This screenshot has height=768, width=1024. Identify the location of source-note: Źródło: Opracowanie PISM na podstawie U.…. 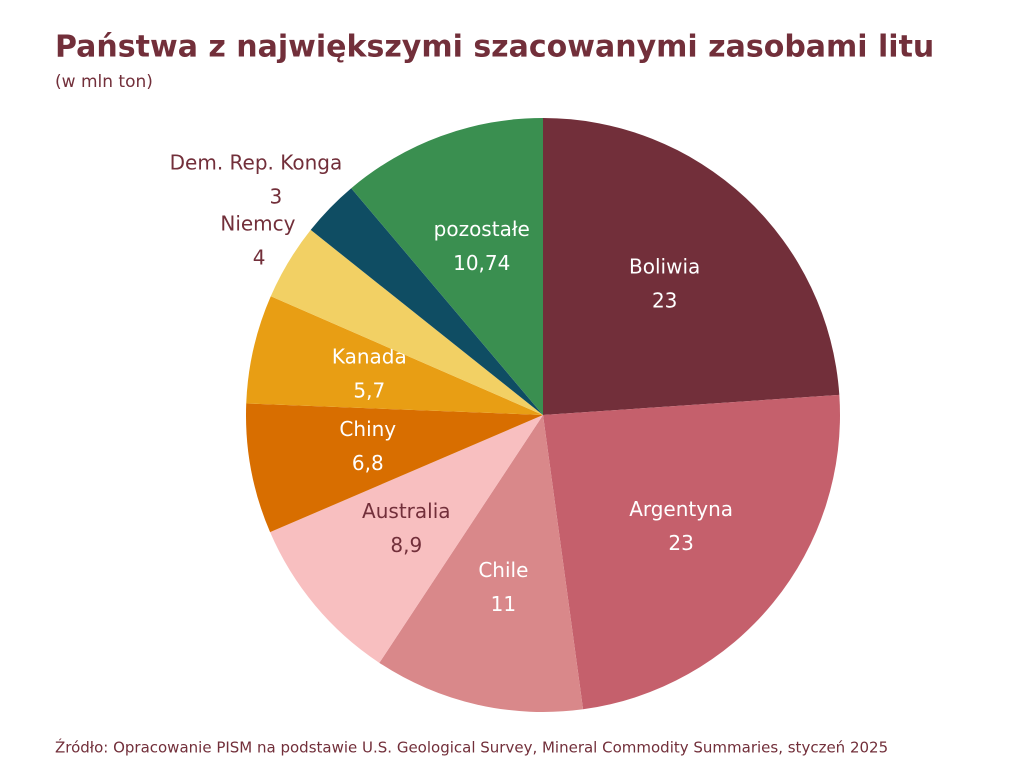
(471, 747).